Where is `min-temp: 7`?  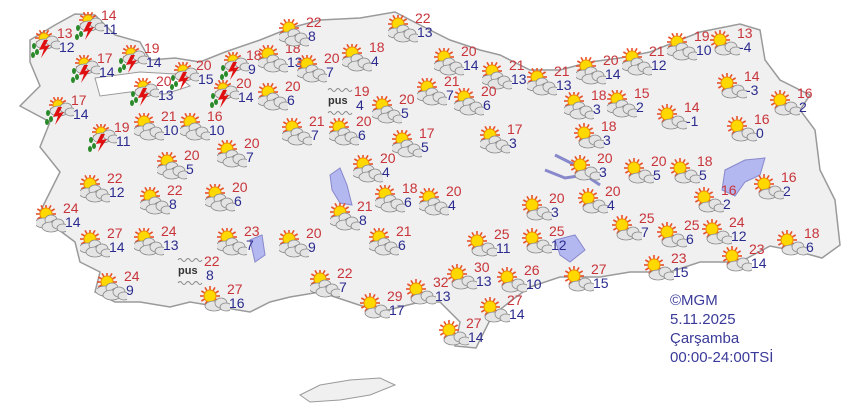
min-temp: 7 is located at coordinates (645, 232).